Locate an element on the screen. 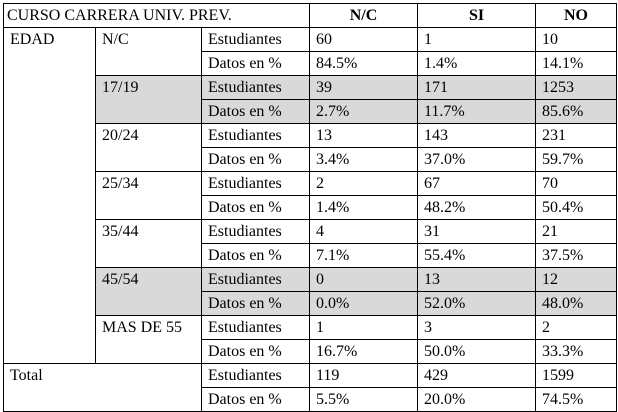 Image resolution: width=618 pixels, height=412 pixels. total-percent-cell: 5.5% is located at coordinates (363, 399).